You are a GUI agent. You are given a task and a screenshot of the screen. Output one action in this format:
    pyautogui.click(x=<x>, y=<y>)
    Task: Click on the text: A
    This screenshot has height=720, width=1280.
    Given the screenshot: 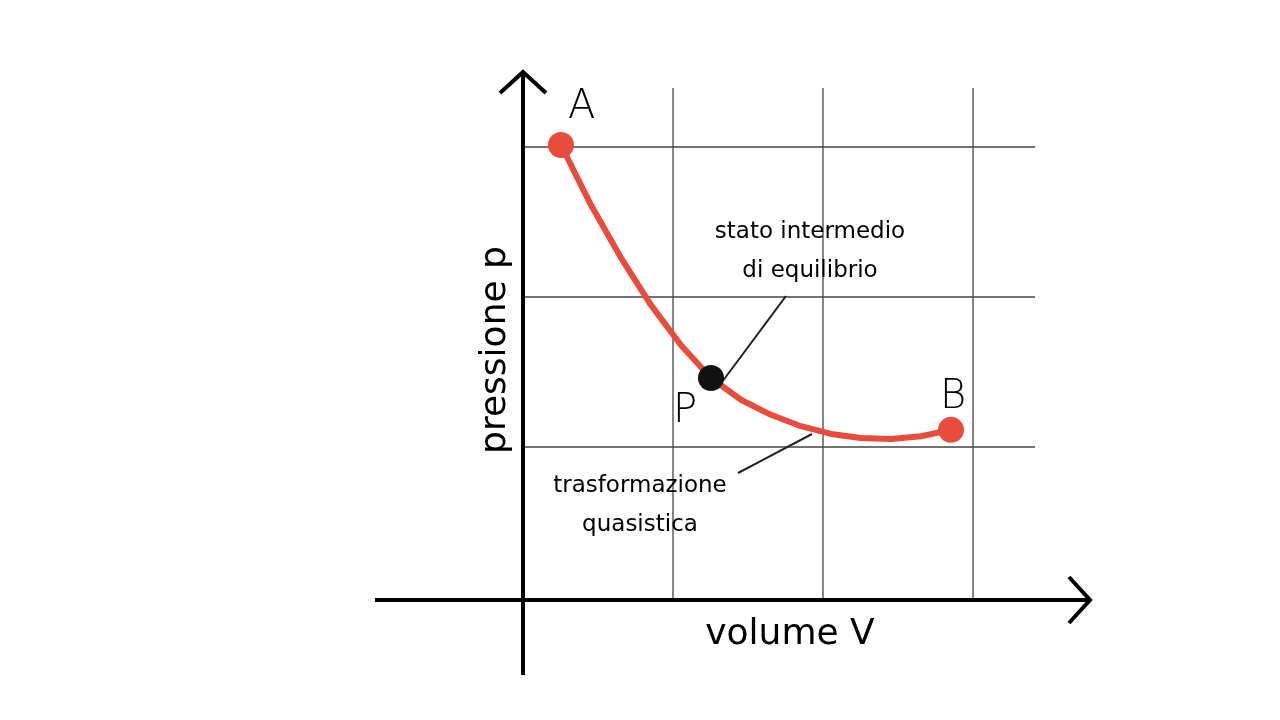 What is the action you would take?
    pyautogui.click(x=582, y=104)
    